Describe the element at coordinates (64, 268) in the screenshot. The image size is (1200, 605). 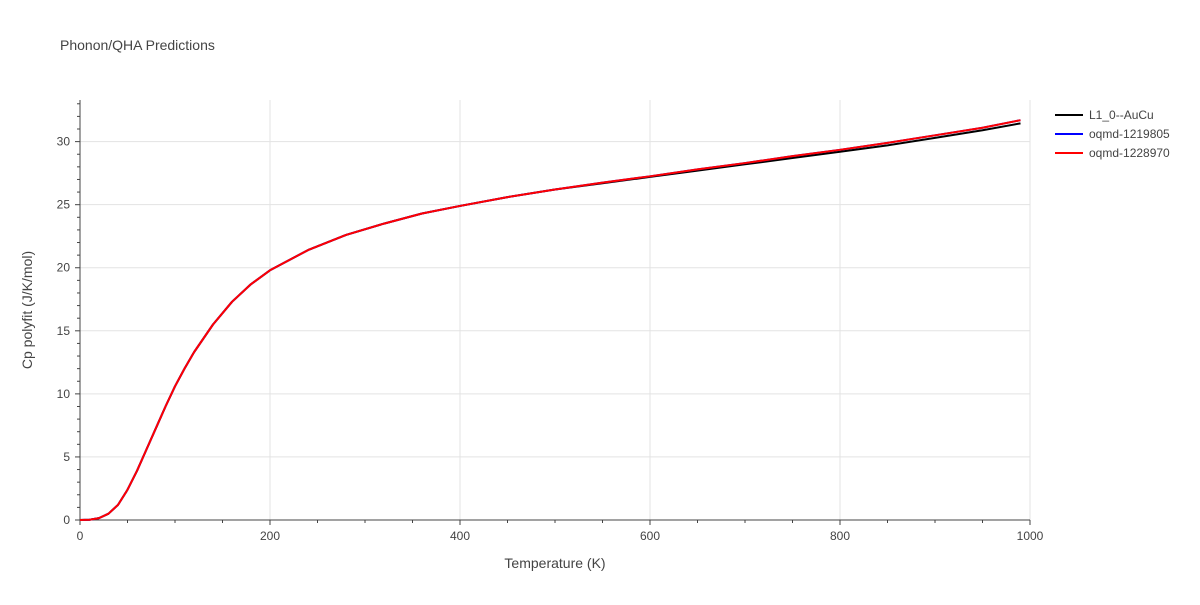
I see `y-tick-label: 20` at that location.